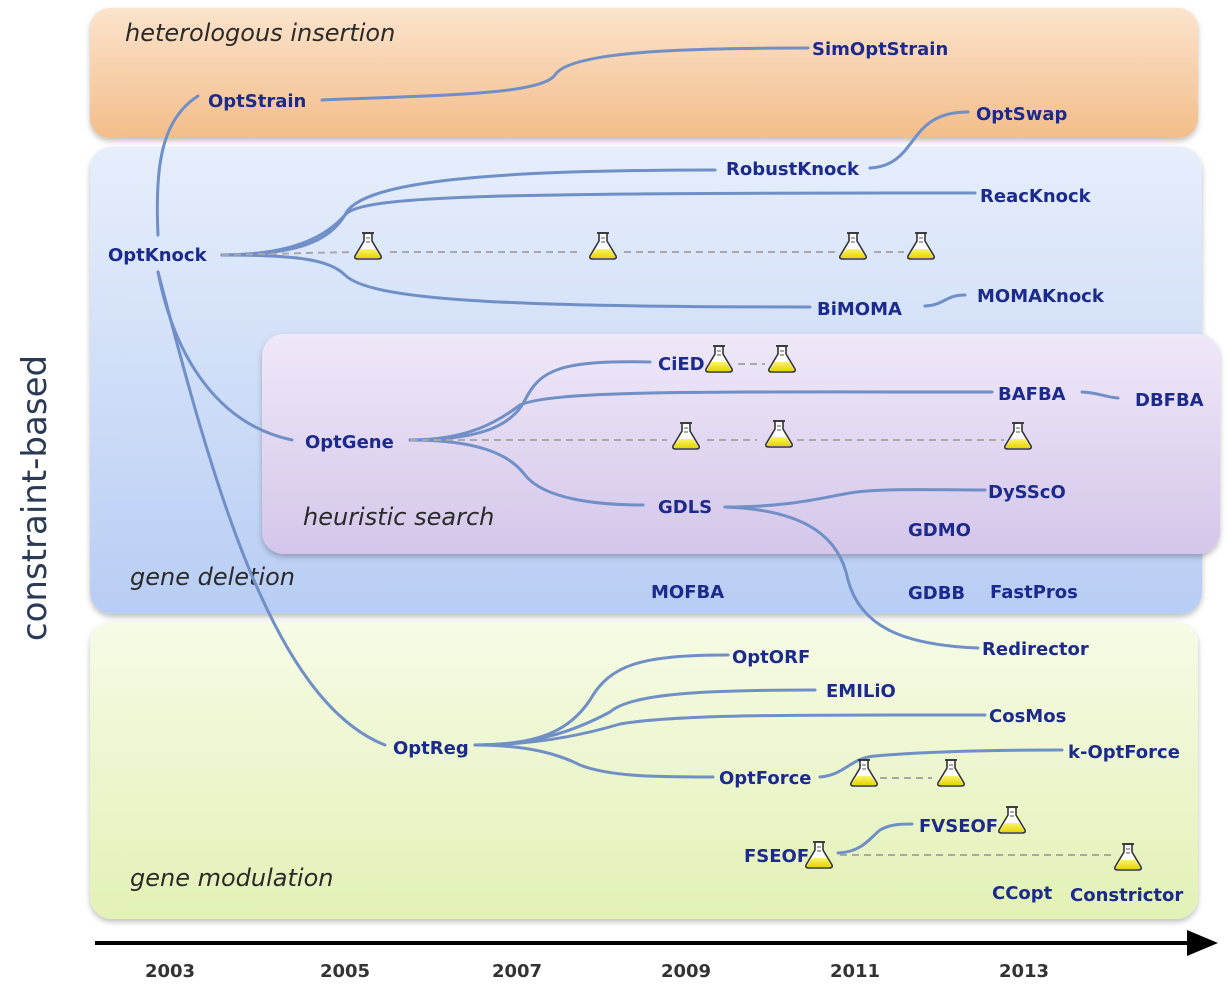 Image resolution: width=1227 pixels, height=1001 pixels. What do you see at coordinates (398, 517) in the screenshot?
I see `region-label-heuristic: heuristic search` at bounding box center [398, 517].